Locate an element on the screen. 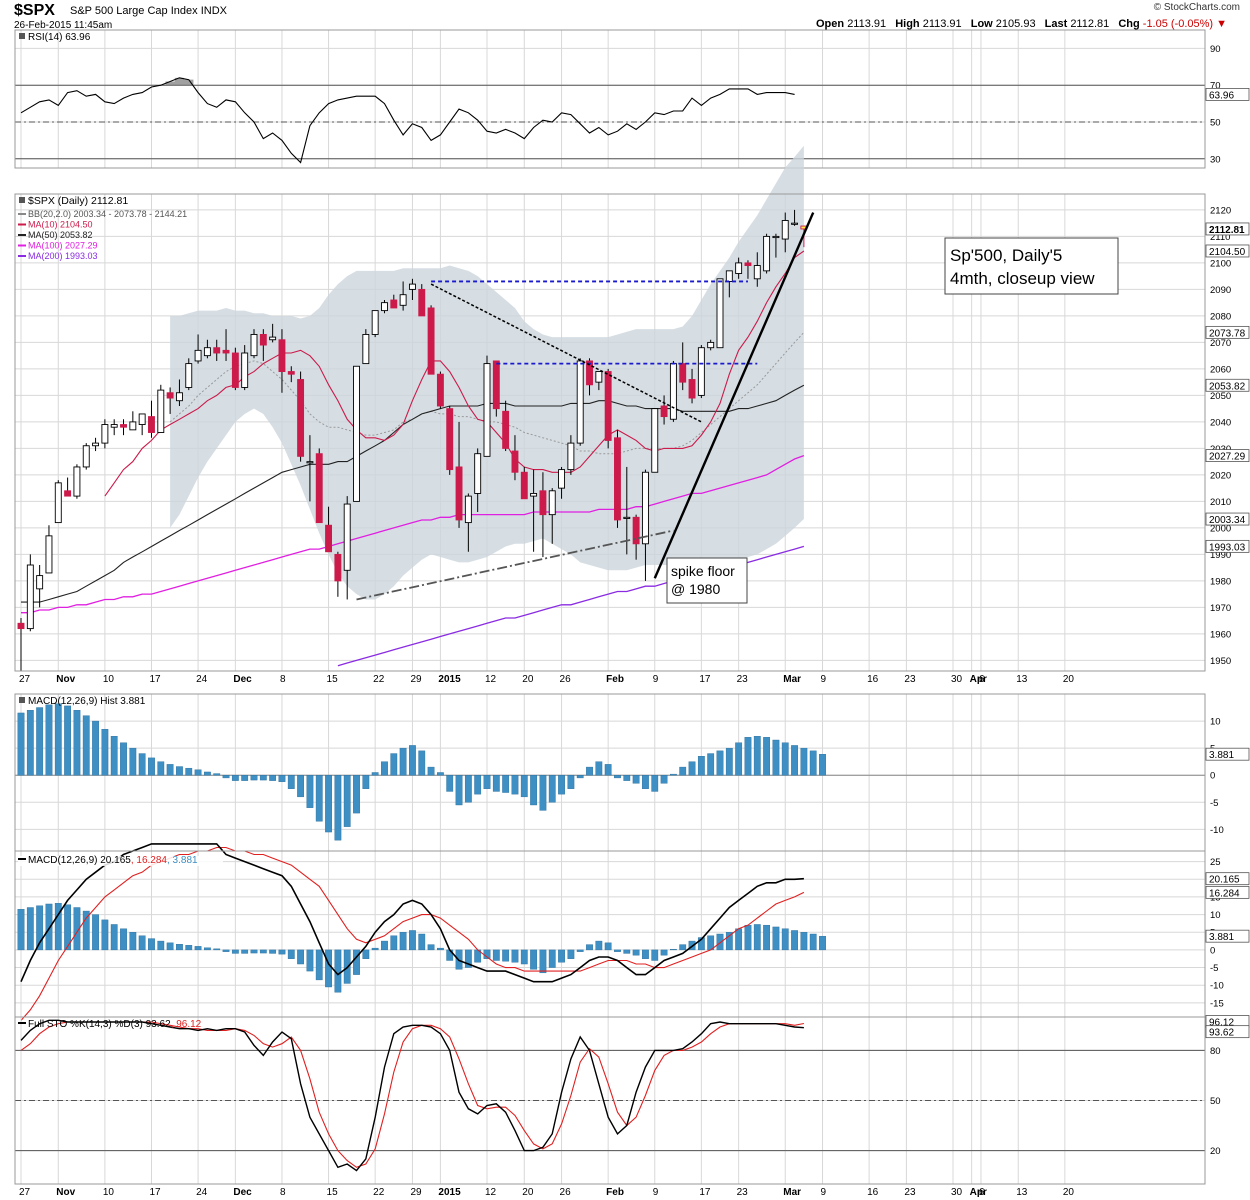  x-axis-label: Dec is located at coordinates (242, 679).